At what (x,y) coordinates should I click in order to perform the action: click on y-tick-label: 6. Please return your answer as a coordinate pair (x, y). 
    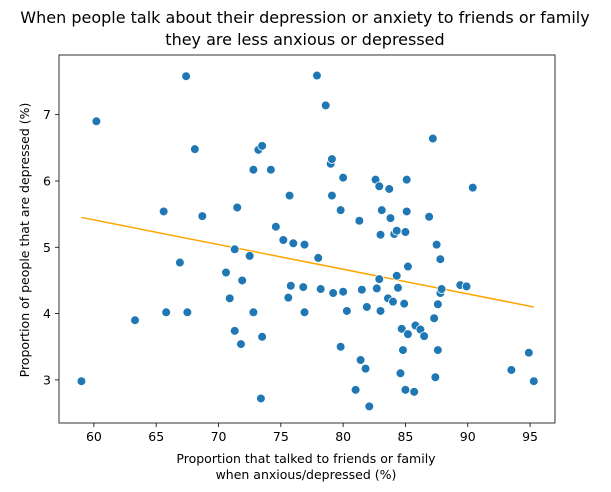
    Looking at the image, I should click on (47, 180).